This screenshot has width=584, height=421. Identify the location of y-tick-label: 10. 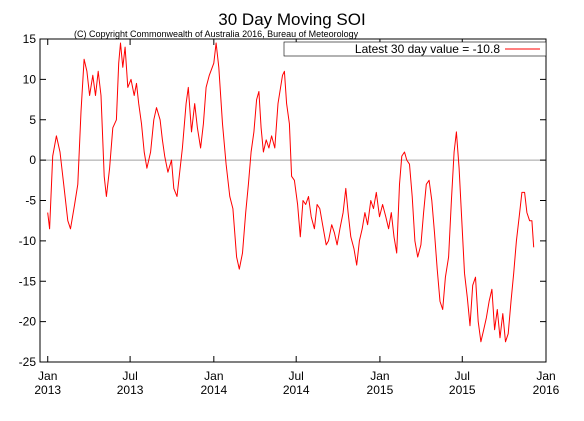
(30, 79).